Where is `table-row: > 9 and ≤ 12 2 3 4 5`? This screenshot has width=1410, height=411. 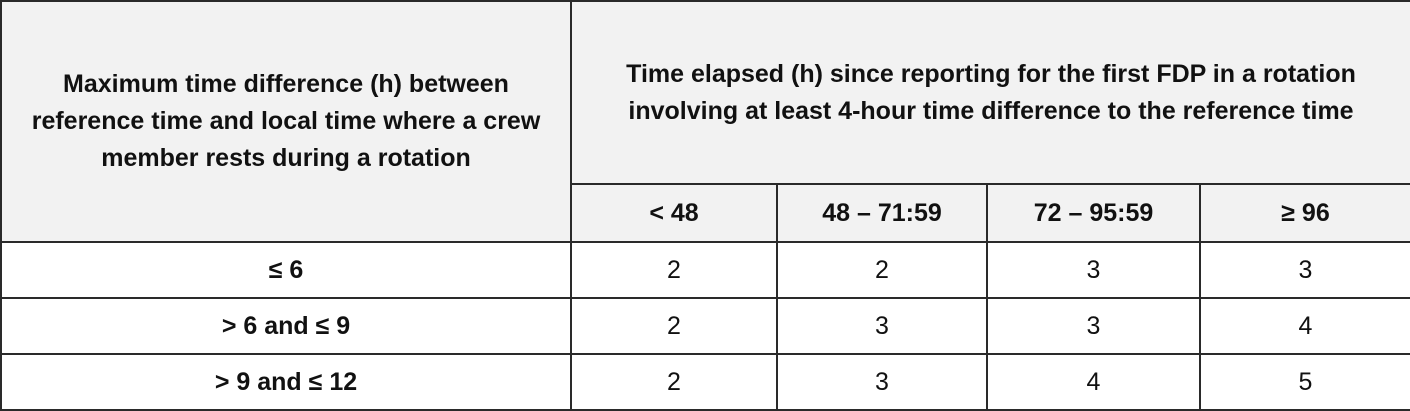
table-row: > 9 and ≤ 12 2 3 4 5 is located at coordinates (705, 382).